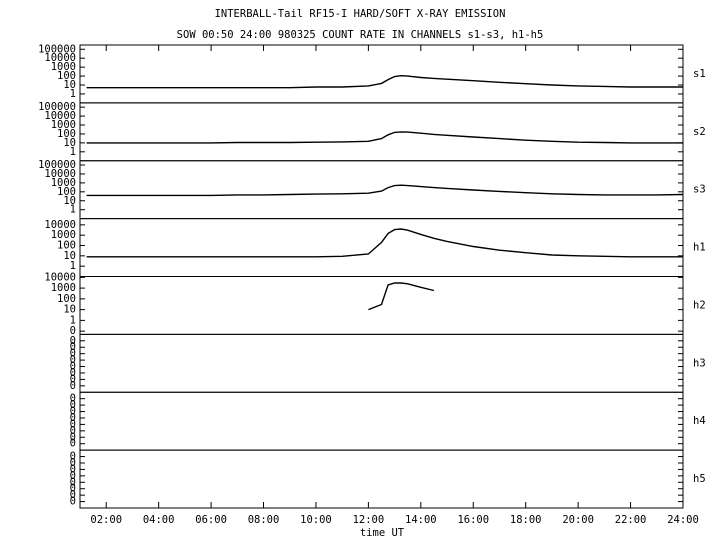 The height and width of the screenshot is (550, 720). Describe the element at coordinates (699, 479) in the screenshot. I see `series-label: h5` at that location.